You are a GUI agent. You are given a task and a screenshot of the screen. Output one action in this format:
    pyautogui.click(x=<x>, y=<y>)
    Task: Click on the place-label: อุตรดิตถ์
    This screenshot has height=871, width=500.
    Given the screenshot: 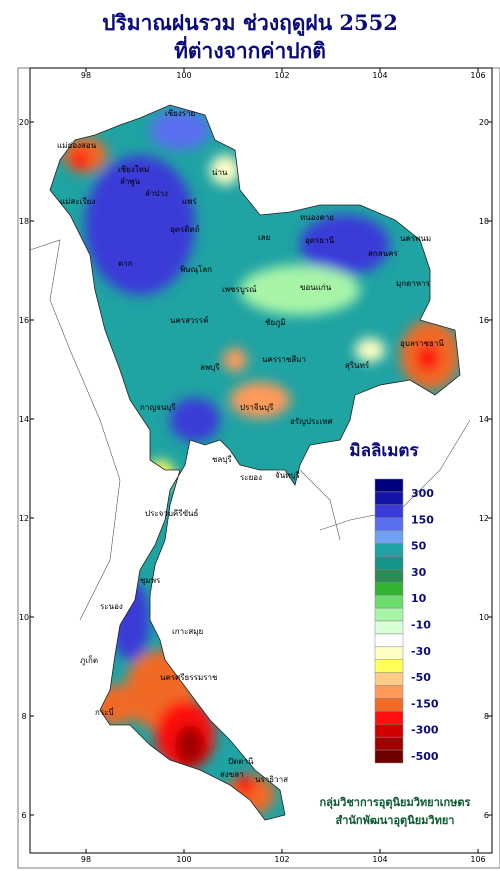 What is the action you would take?
    pyautogui.click(x=185, y=229)
    